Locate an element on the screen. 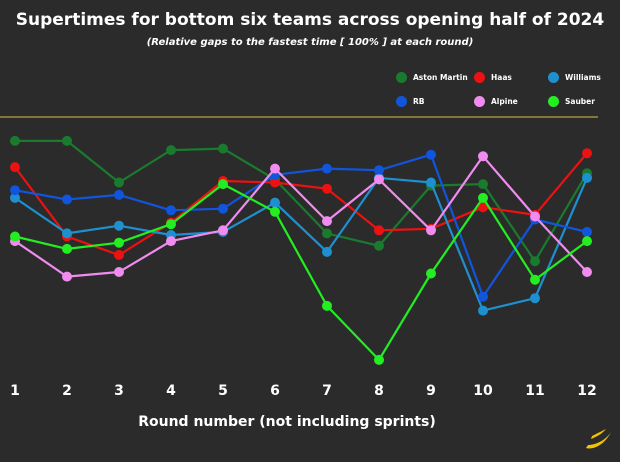 This screenshot has height=462, width=620. legend-label-williams: Williams is located at coordinates (583, 77).